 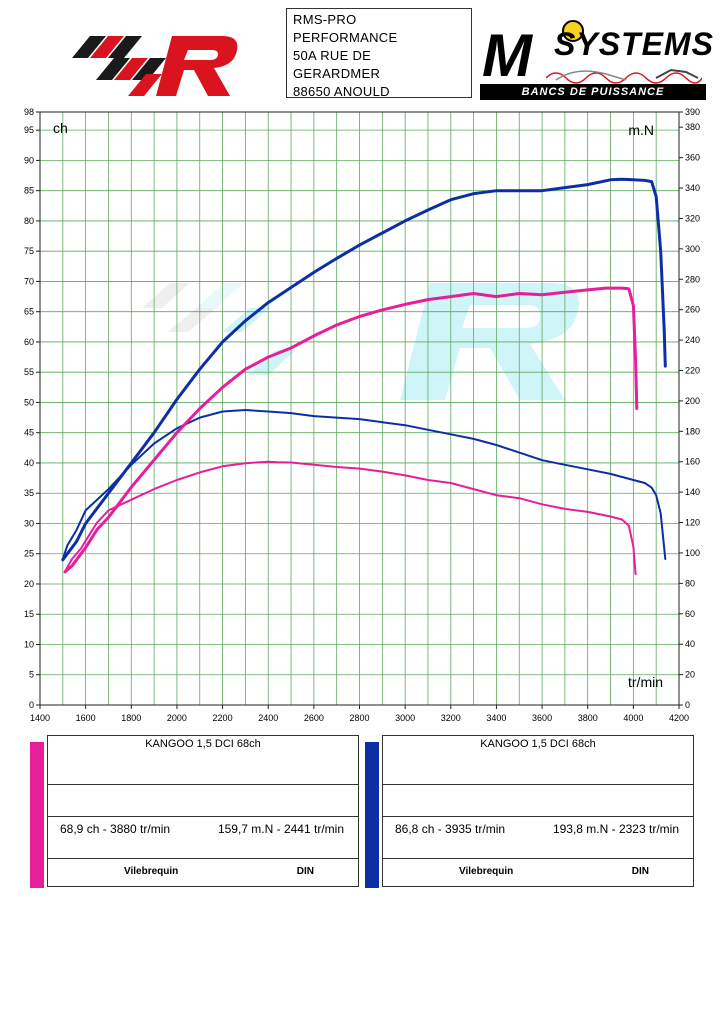 What do you see at coordinates (341, 91) in the screenshot?
I see `address-line: 88650 ANOULD` at bounding box center [341, 91].